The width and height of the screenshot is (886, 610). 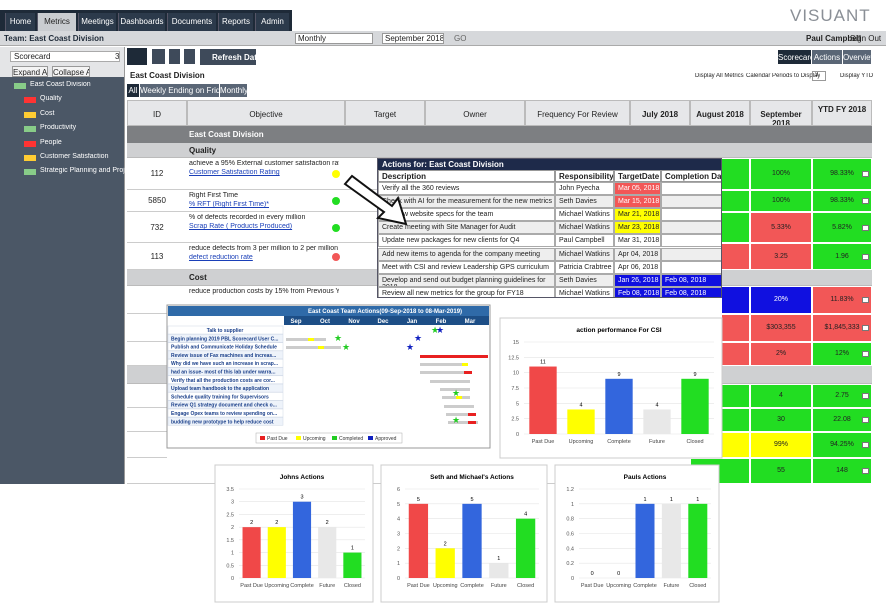 I want to click on nav-tab: Dashboards, so click(x=141, y=22).